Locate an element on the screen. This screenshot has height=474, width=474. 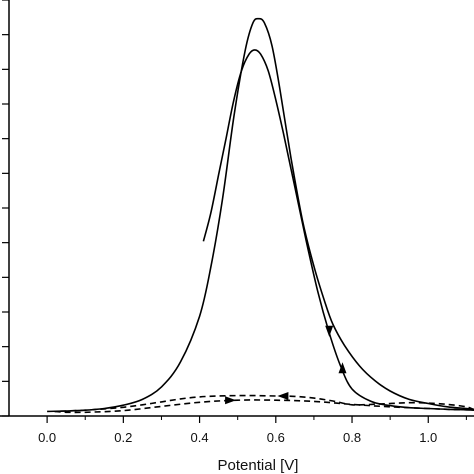
series-2-line is located at coordinates (264, 406).